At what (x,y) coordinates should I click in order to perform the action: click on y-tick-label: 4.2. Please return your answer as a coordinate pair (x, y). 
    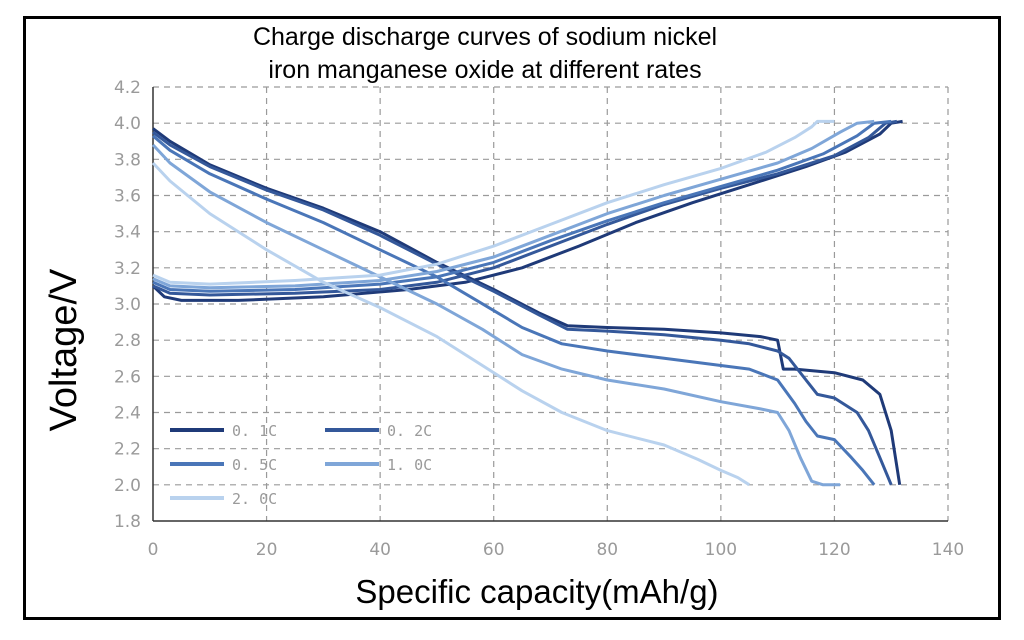
    Looking at the image, I should click on (127, 88).